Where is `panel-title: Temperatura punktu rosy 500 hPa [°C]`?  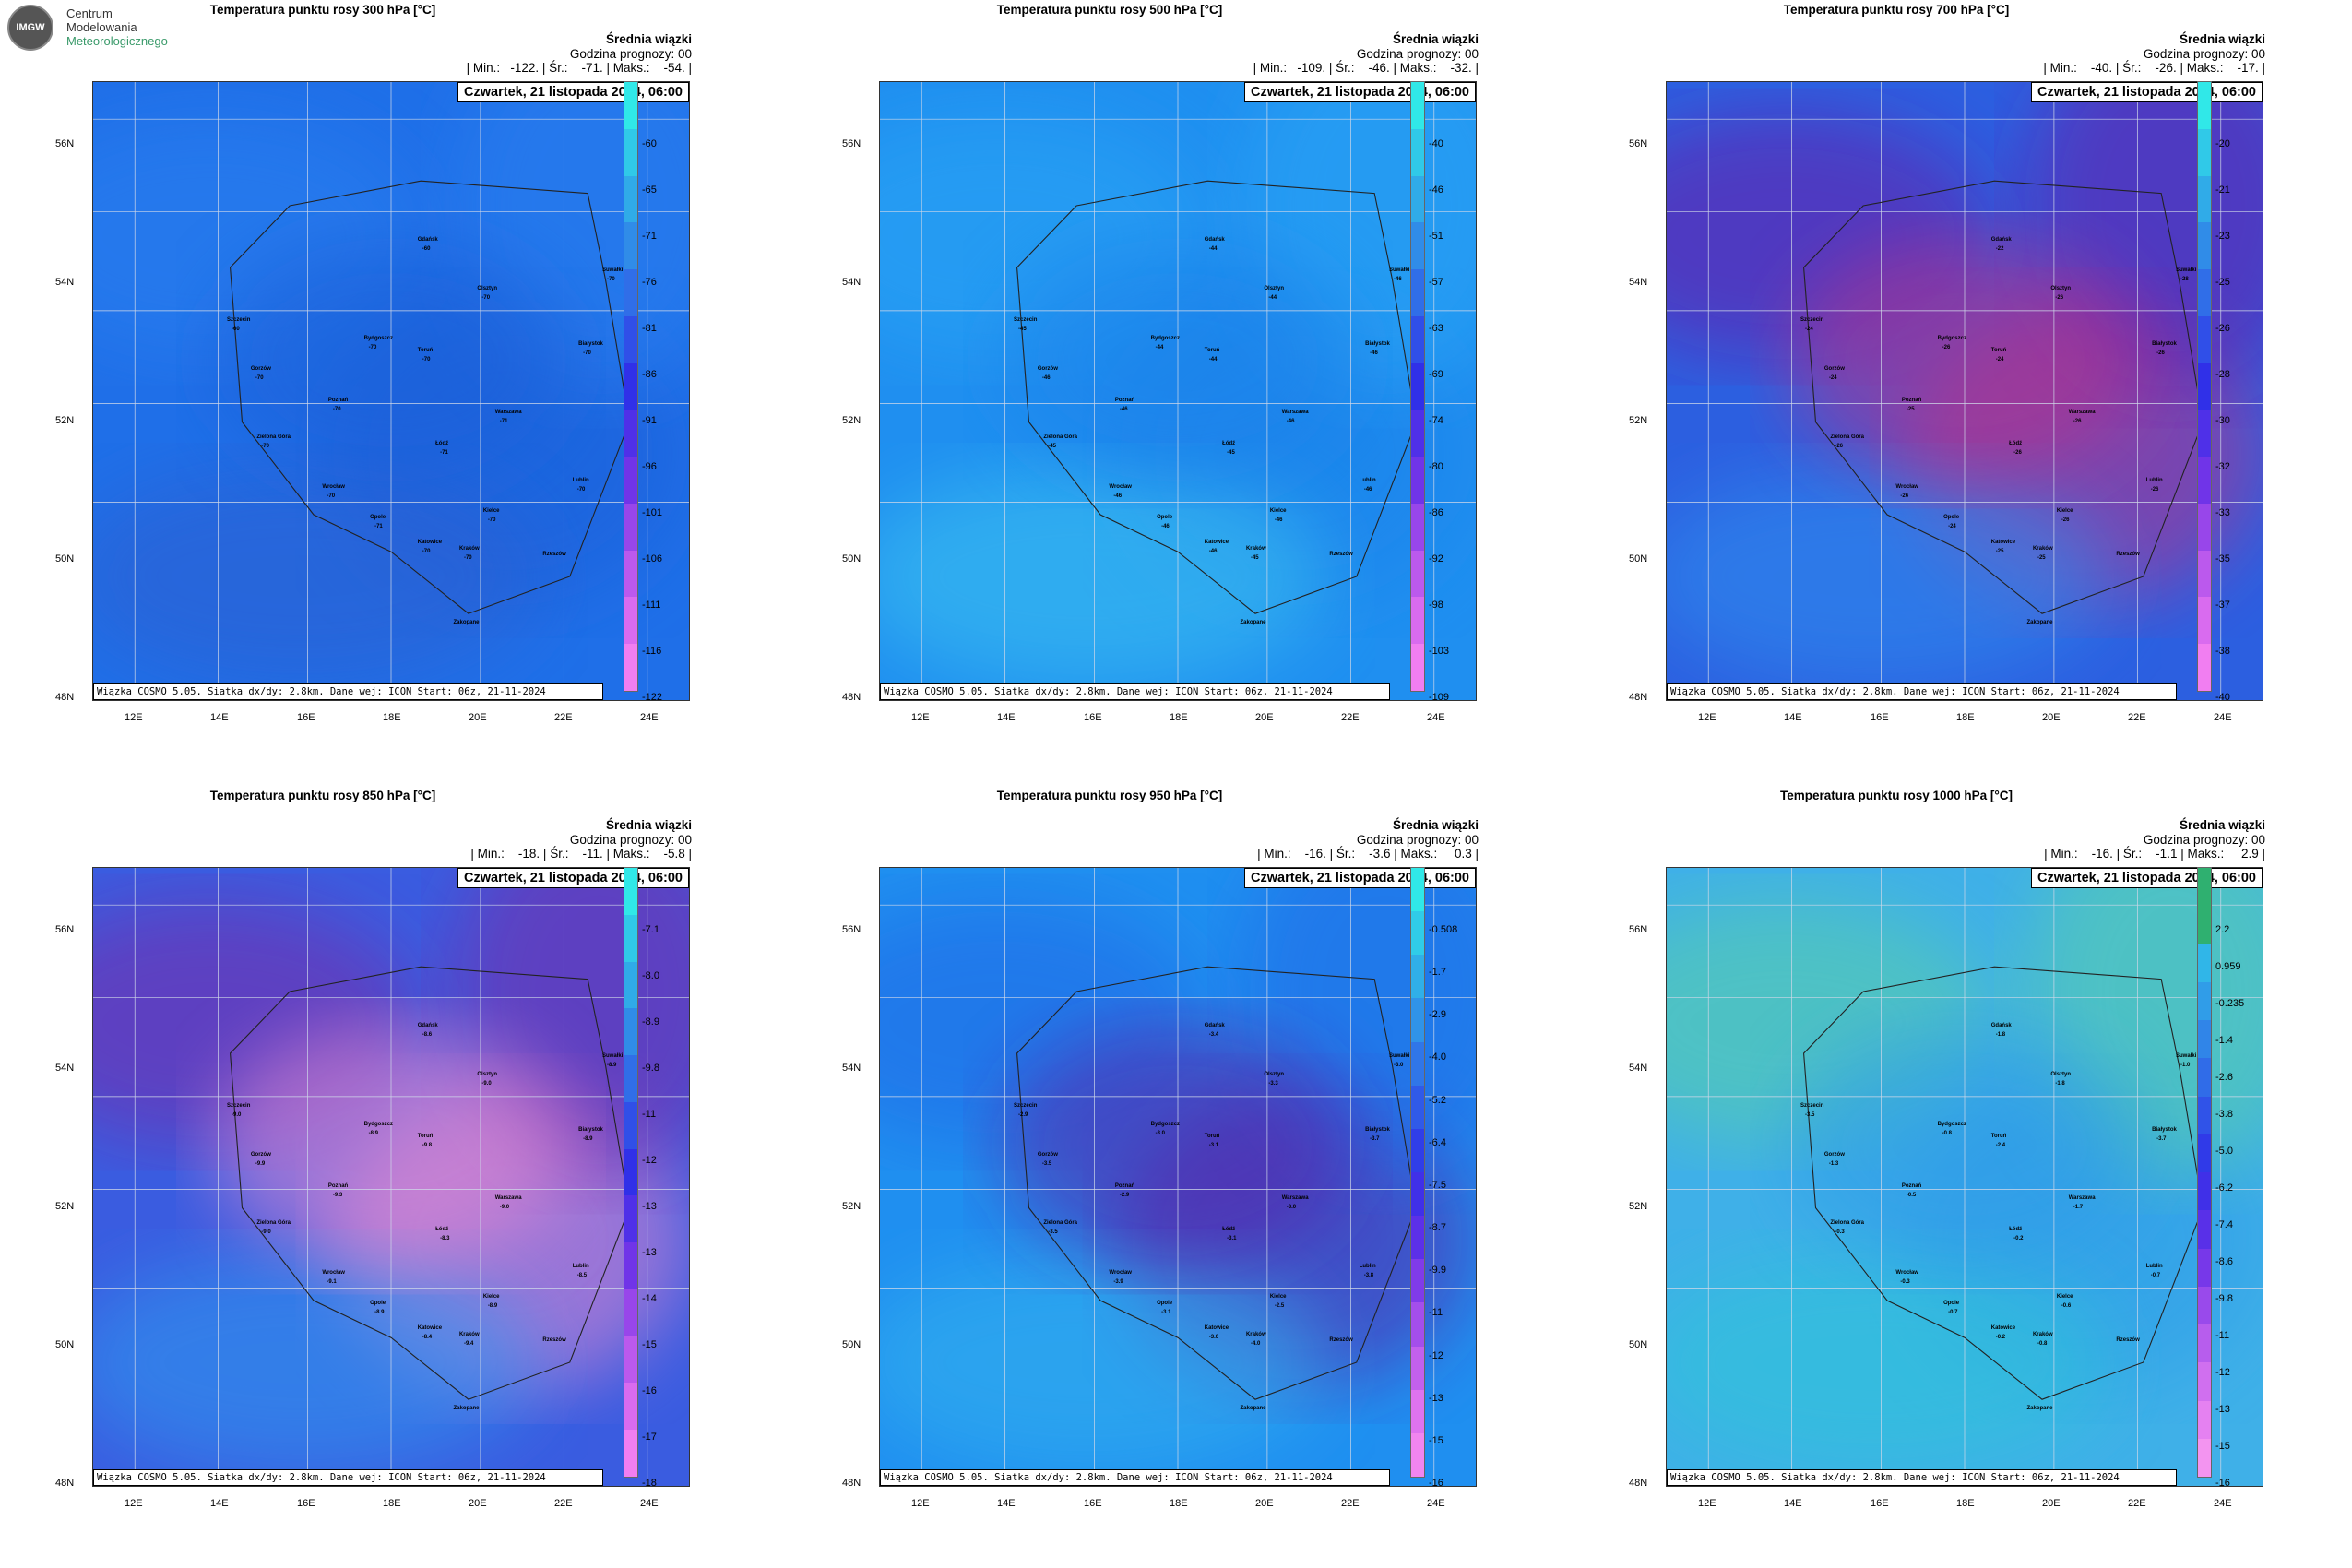 panel-title: Temperatura punktu rosy 500 hPa [°C] is located at coordinates (1109, 10).